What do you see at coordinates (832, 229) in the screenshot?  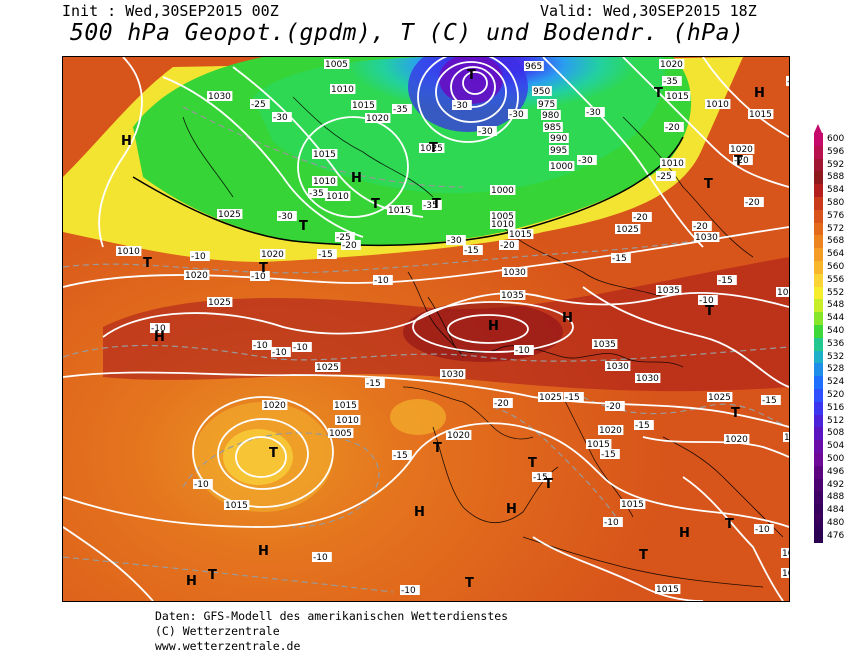 I see `legend-row: 572` at bounding box center [832, 229].